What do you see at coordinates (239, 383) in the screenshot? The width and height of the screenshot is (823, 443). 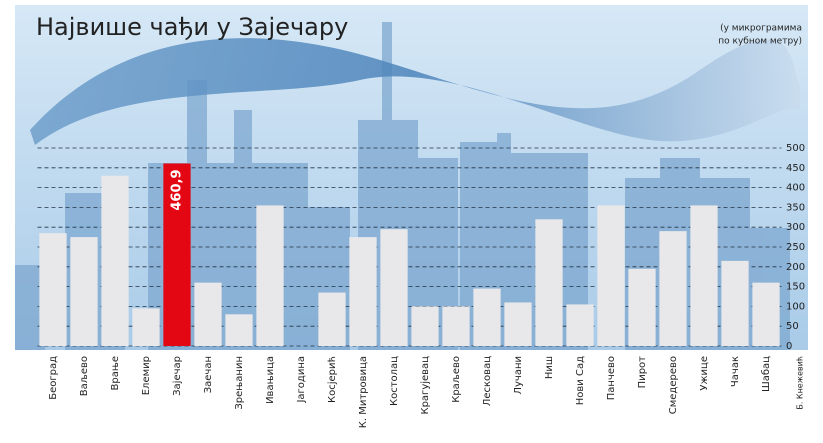 I see `x-tick-label: Зрењанин` at bounding box center [239, 383].